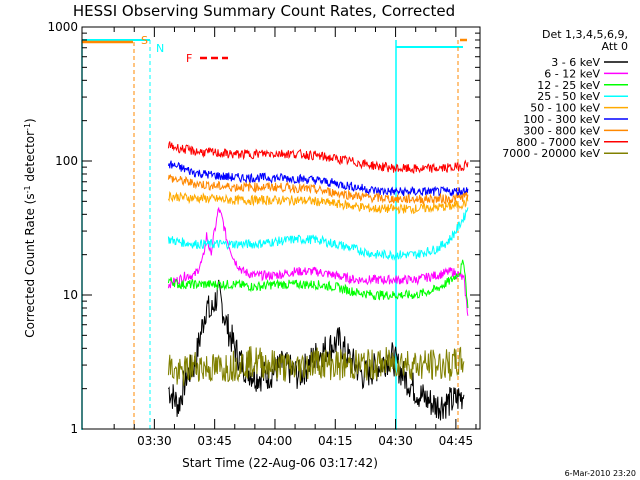 Image resolution: width=640 pixels, height=480 pixels. What do you see at coordinates (160, 48) in the screenshot?
I see `night-flag-label: N` at bounding box center [160, 48].